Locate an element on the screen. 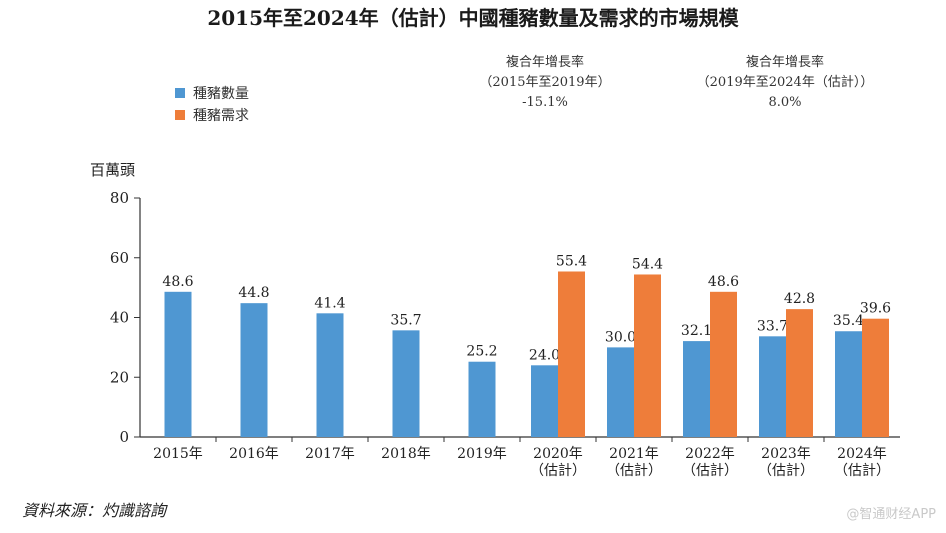  x-tick-label: 2024年 is located at coordinates (862, 454).